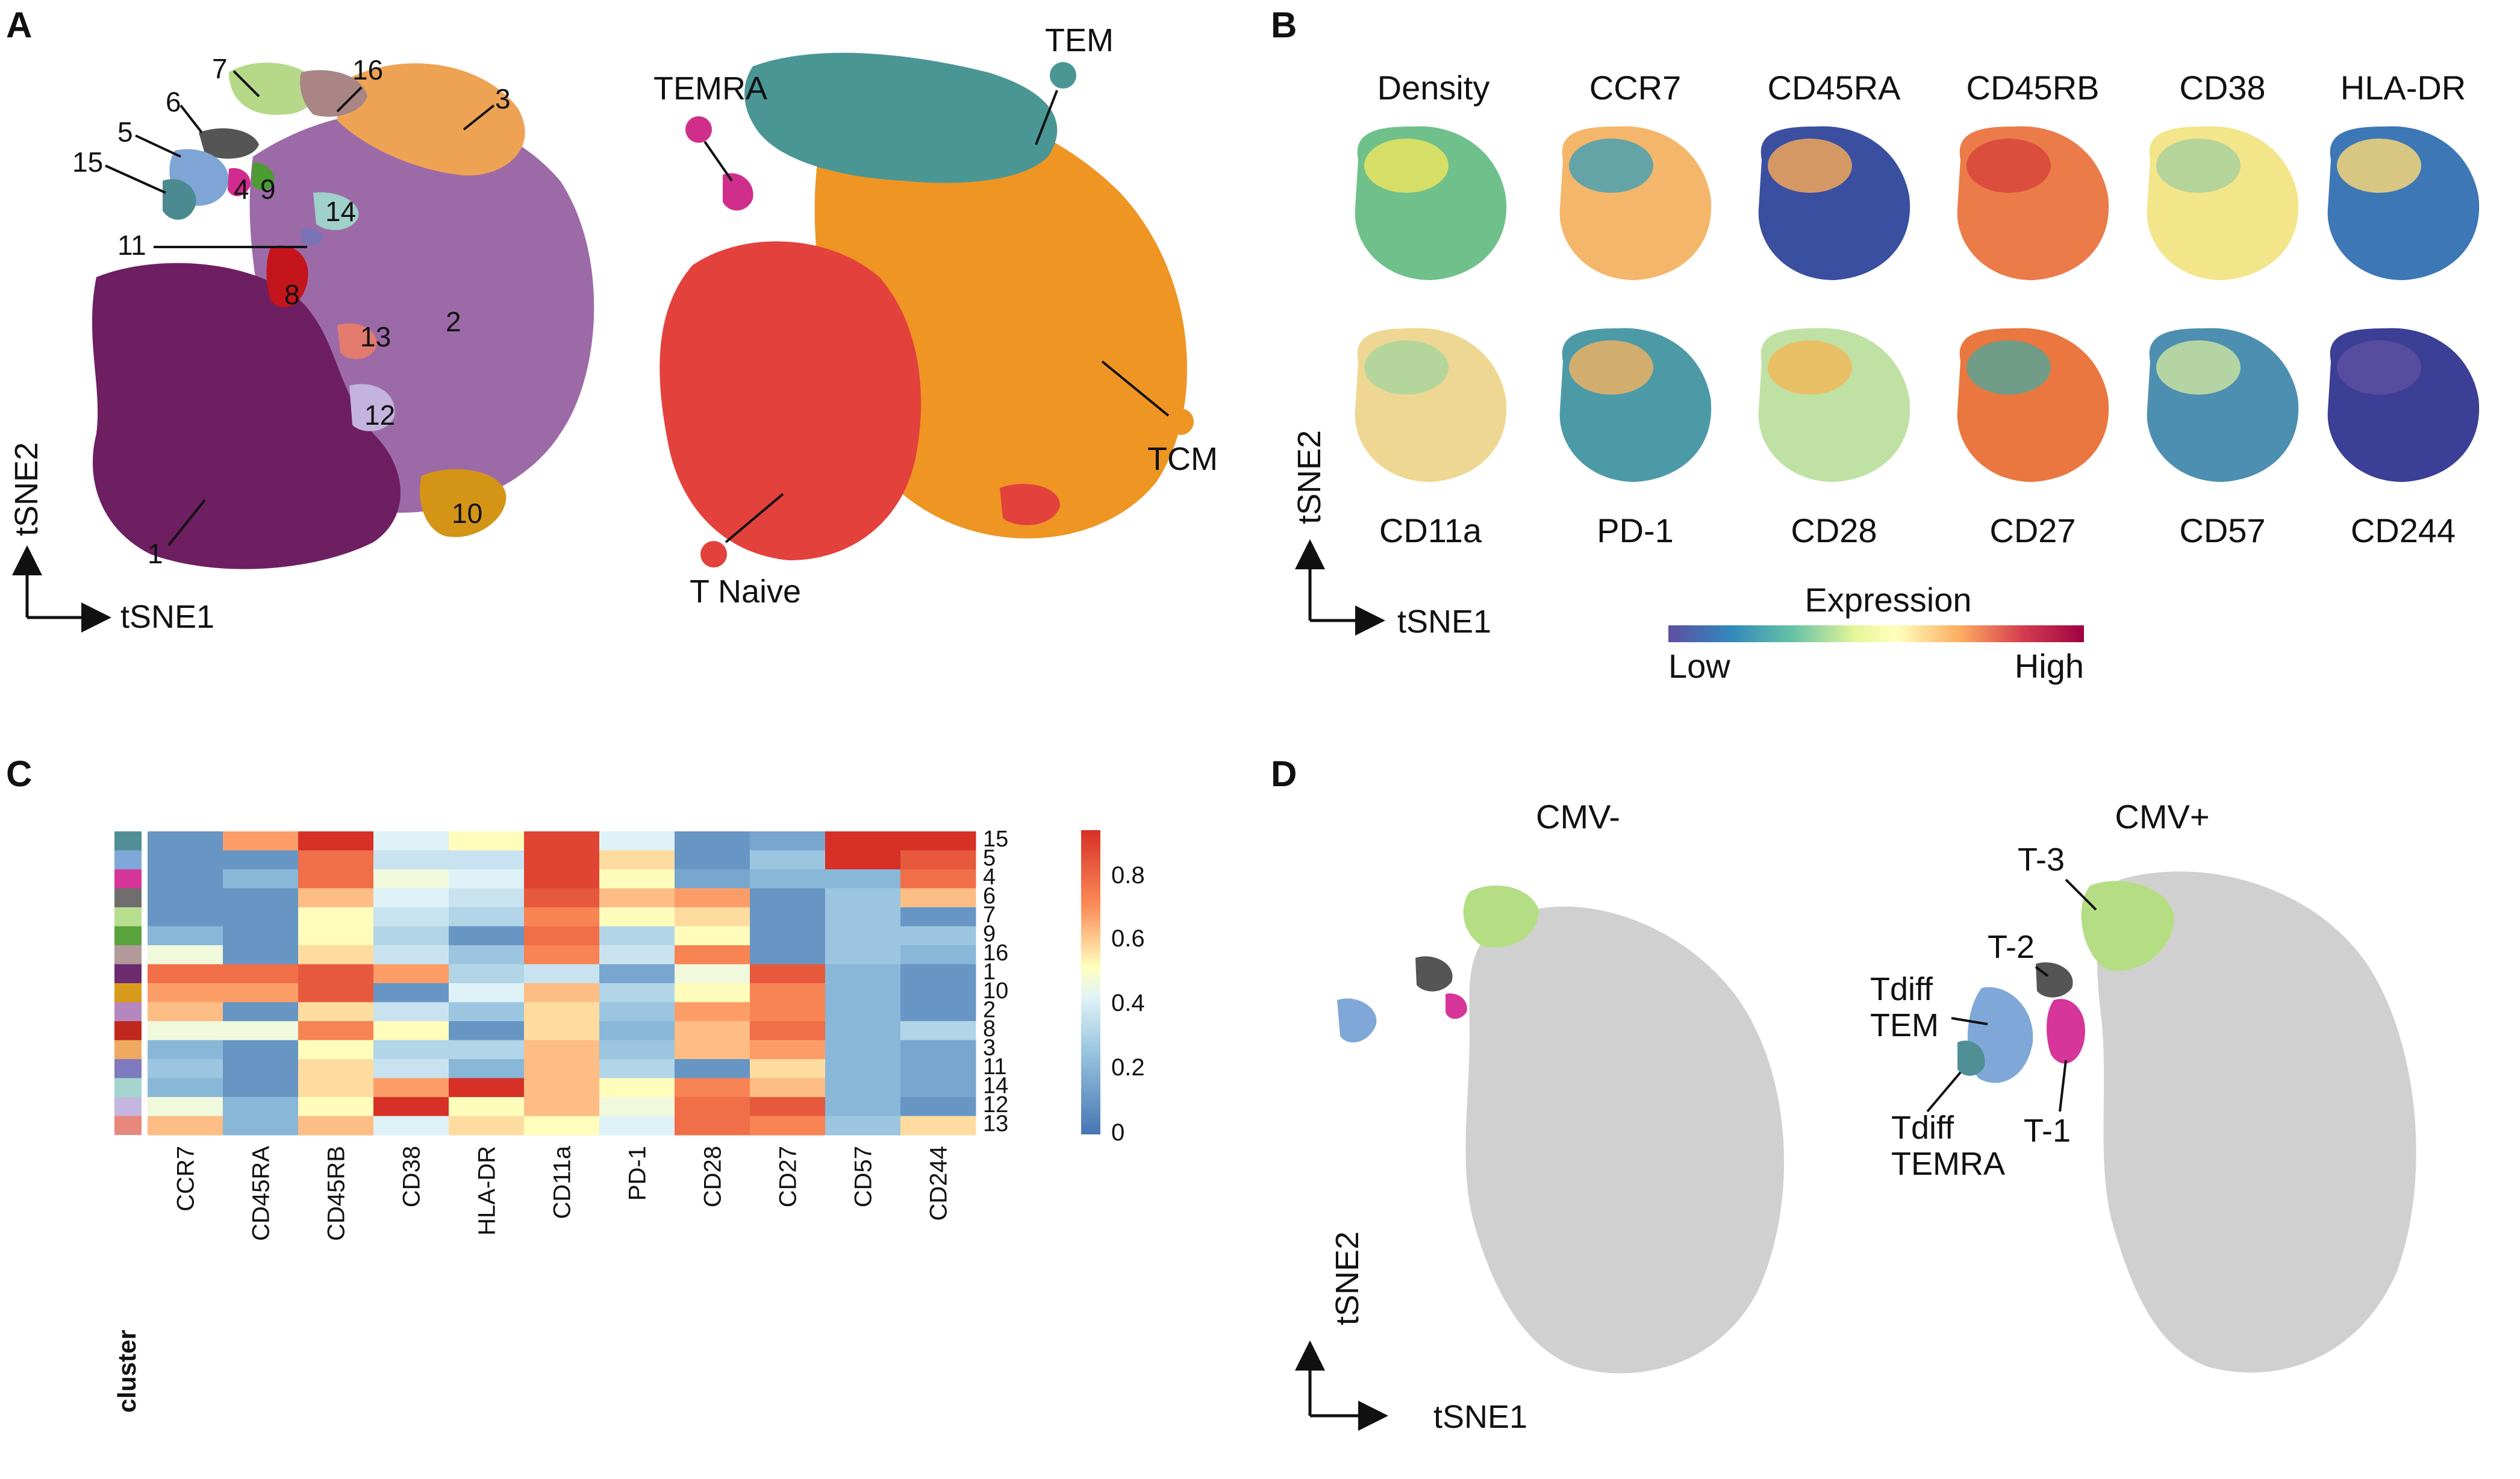 Image resolution: width=2520 pixels, height=1479 pixels. Describe the element at coordinates (1113, 988) in the screenshot. I see `heatmap-colorbar: 0.8 0.6 0.4 0.2 0` at that location.